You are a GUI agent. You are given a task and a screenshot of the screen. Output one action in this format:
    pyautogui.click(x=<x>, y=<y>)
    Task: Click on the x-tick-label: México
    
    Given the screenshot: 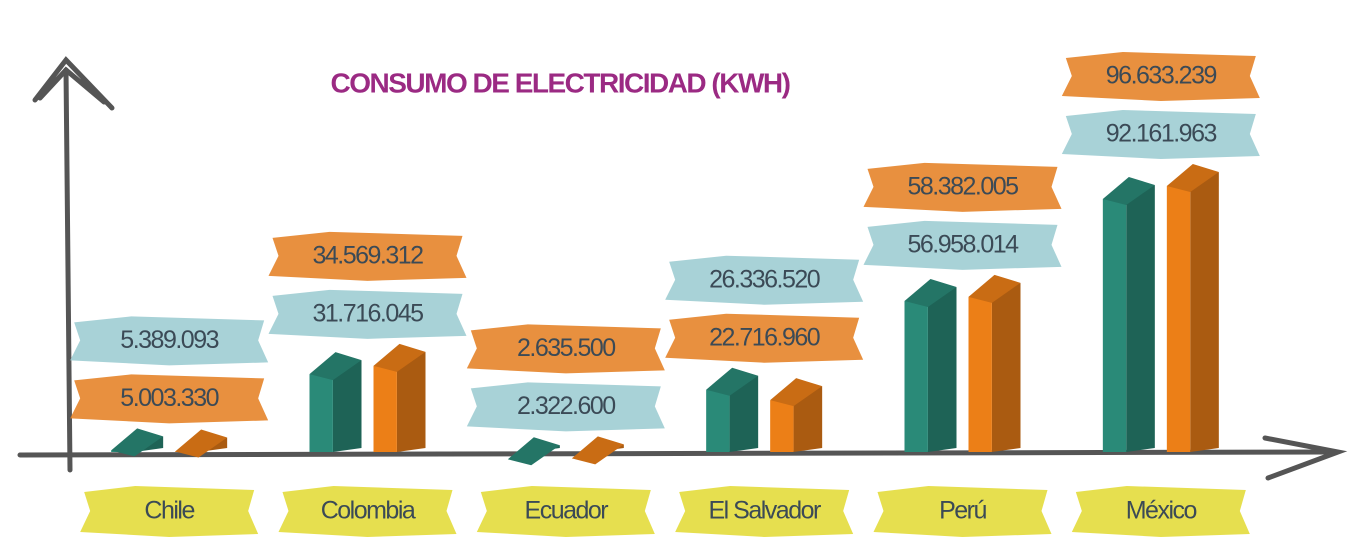 What is the action you would take?
    pyautogui.click(x=1161, y=511)
    